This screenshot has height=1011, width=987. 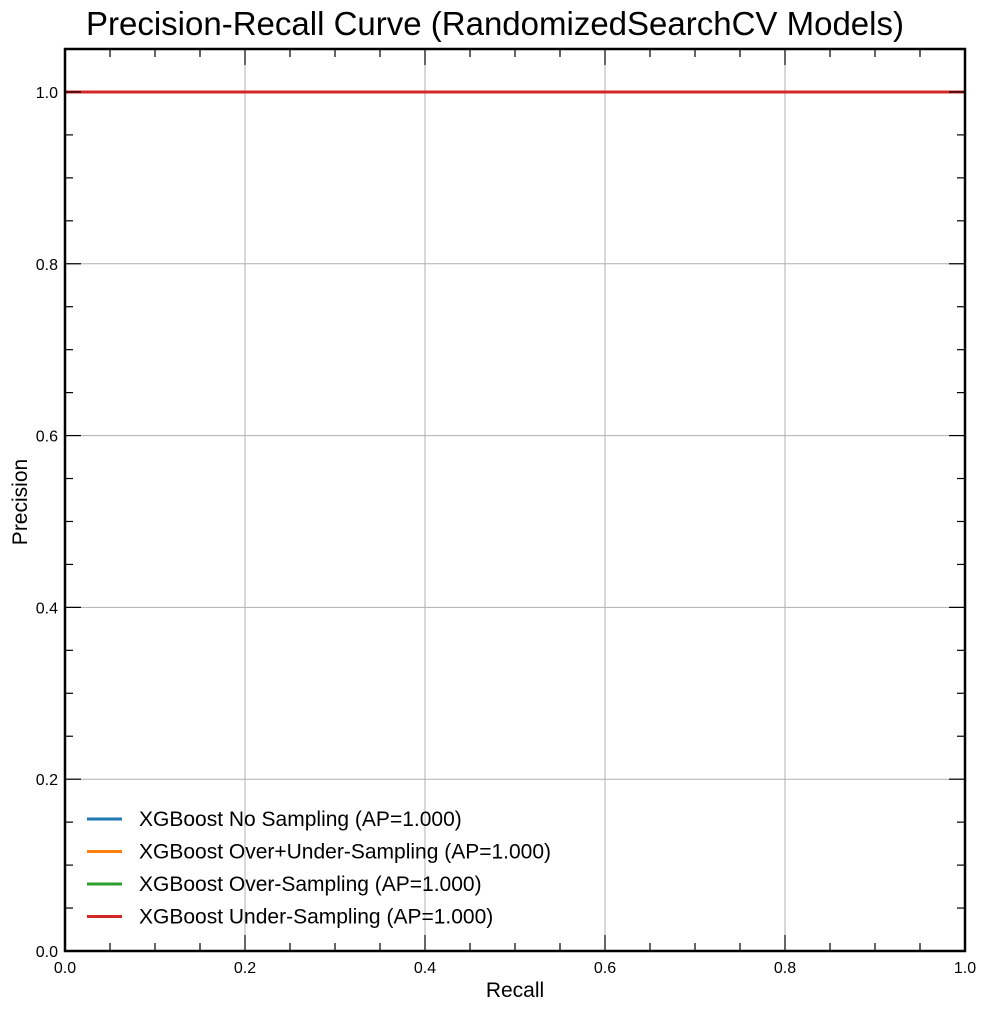 I want to click on y-tick-label: 0.6, so click(x=47, y=437).